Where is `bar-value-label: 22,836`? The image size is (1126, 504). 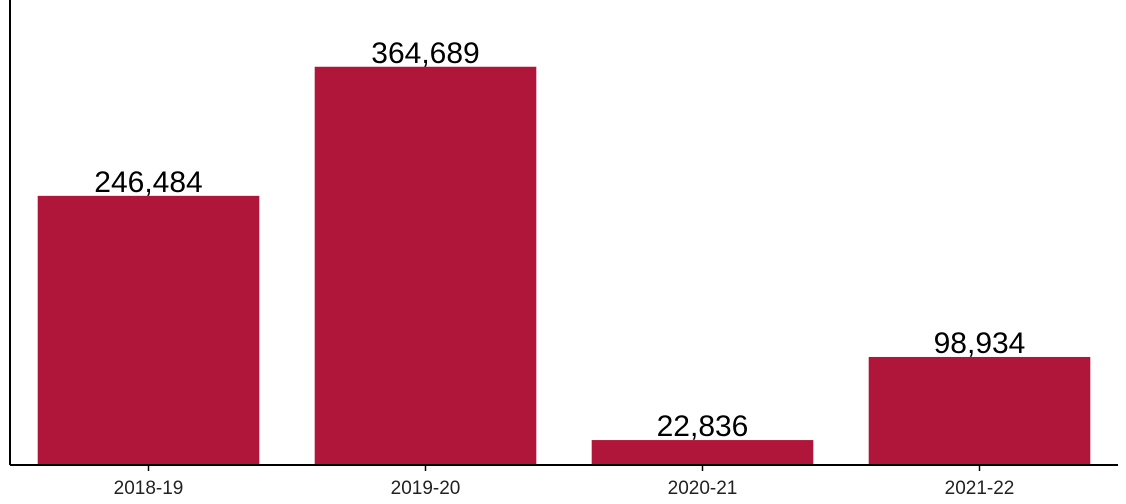
bar-value-label: 22,836 is located at coordinates (703, 426).